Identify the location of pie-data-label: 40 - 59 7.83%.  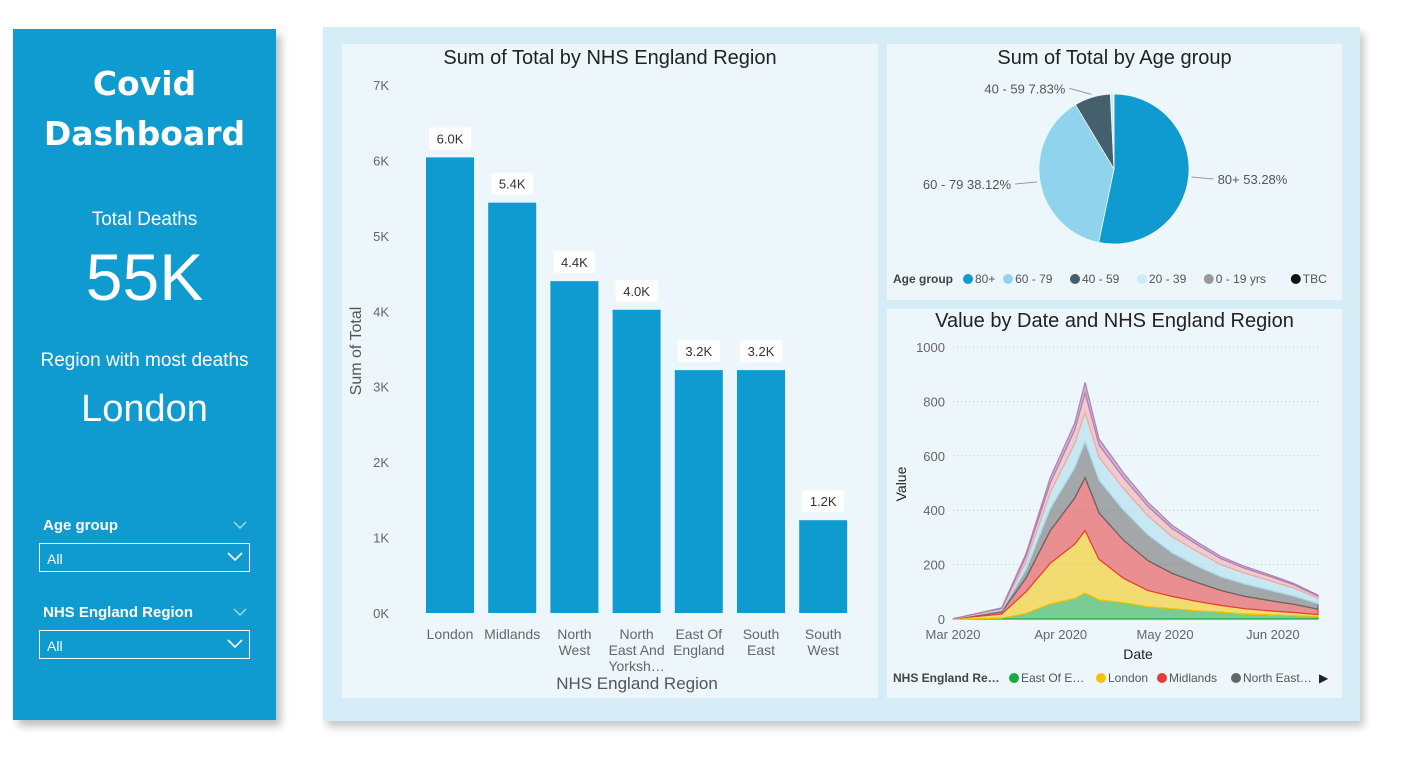
(1024, 88).